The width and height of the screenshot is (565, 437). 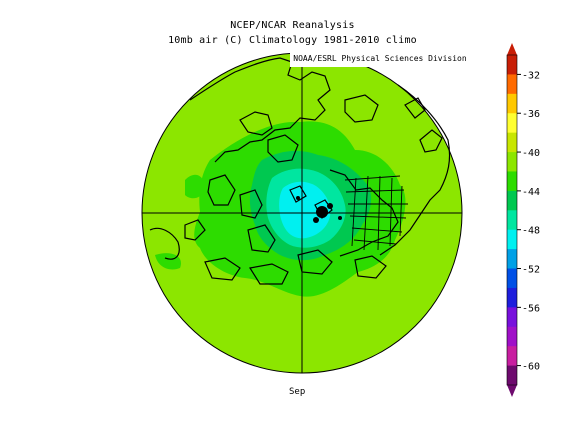 What do you see at coordinates (531, 75) in the screenshot?
I see `colorbar-label: -32` at bounding box center [531, 75].